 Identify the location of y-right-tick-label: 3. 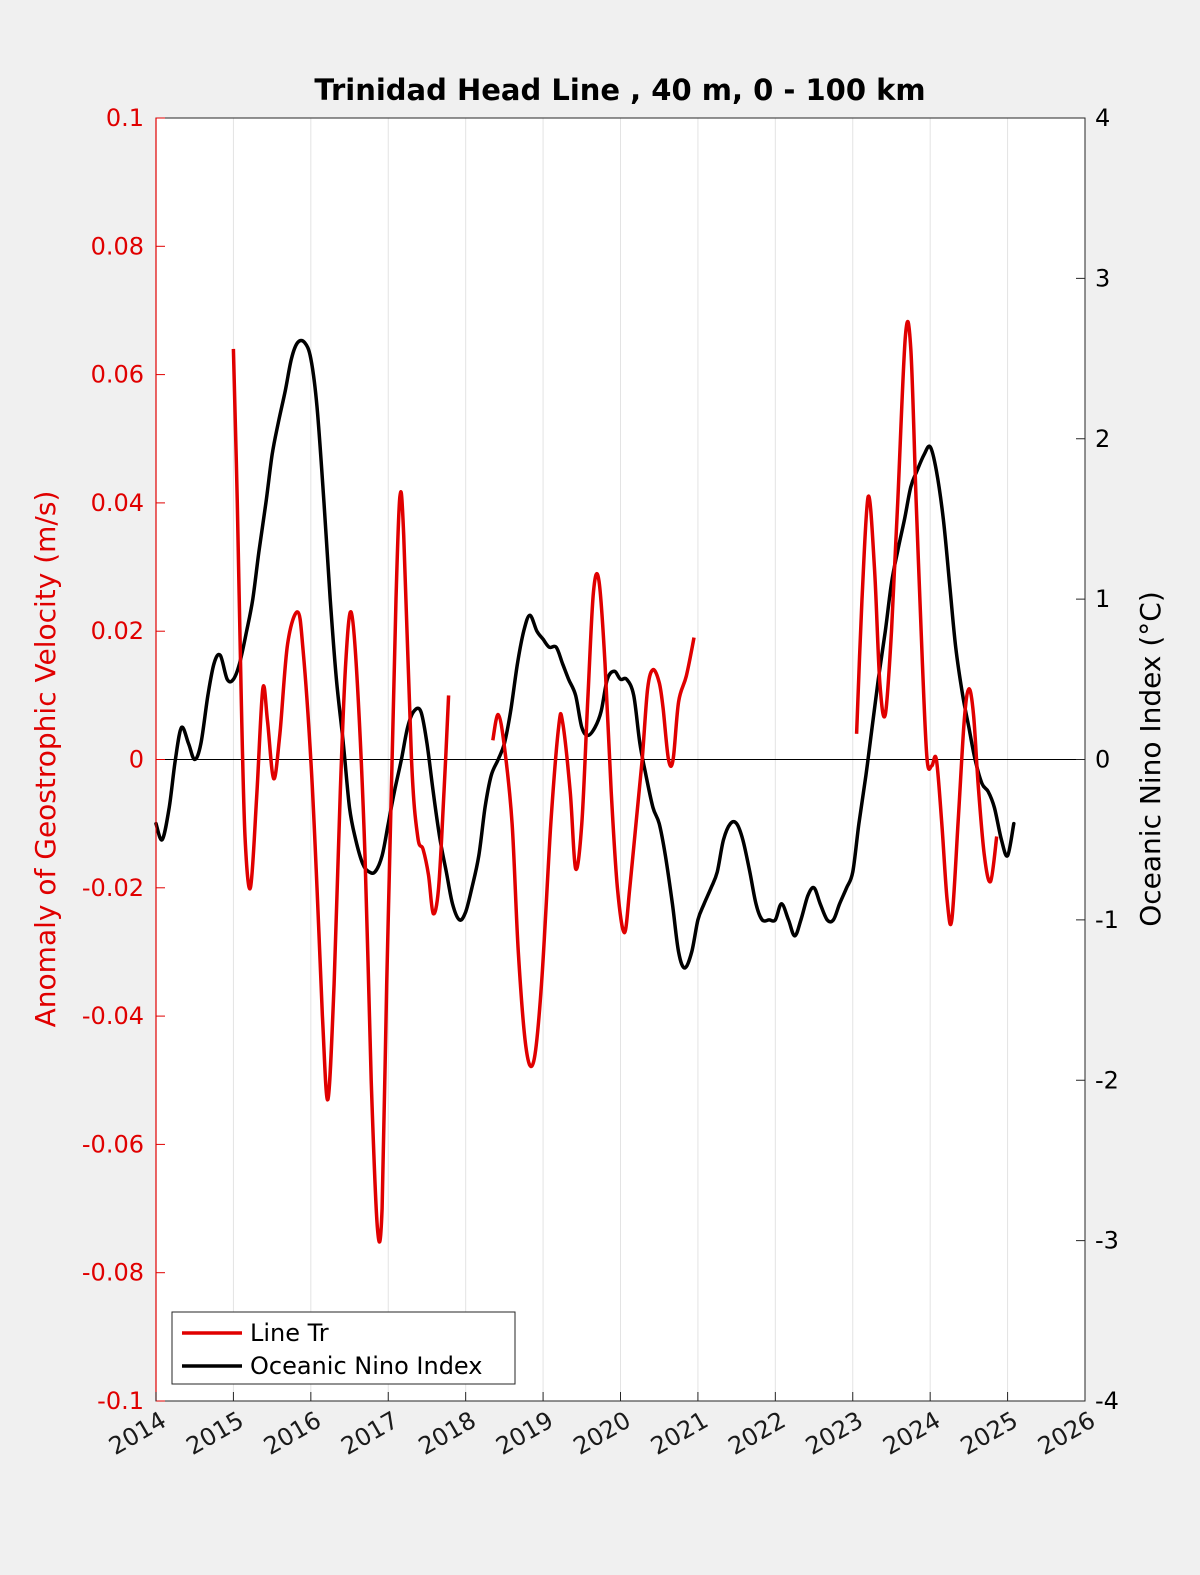
(1102, 278).